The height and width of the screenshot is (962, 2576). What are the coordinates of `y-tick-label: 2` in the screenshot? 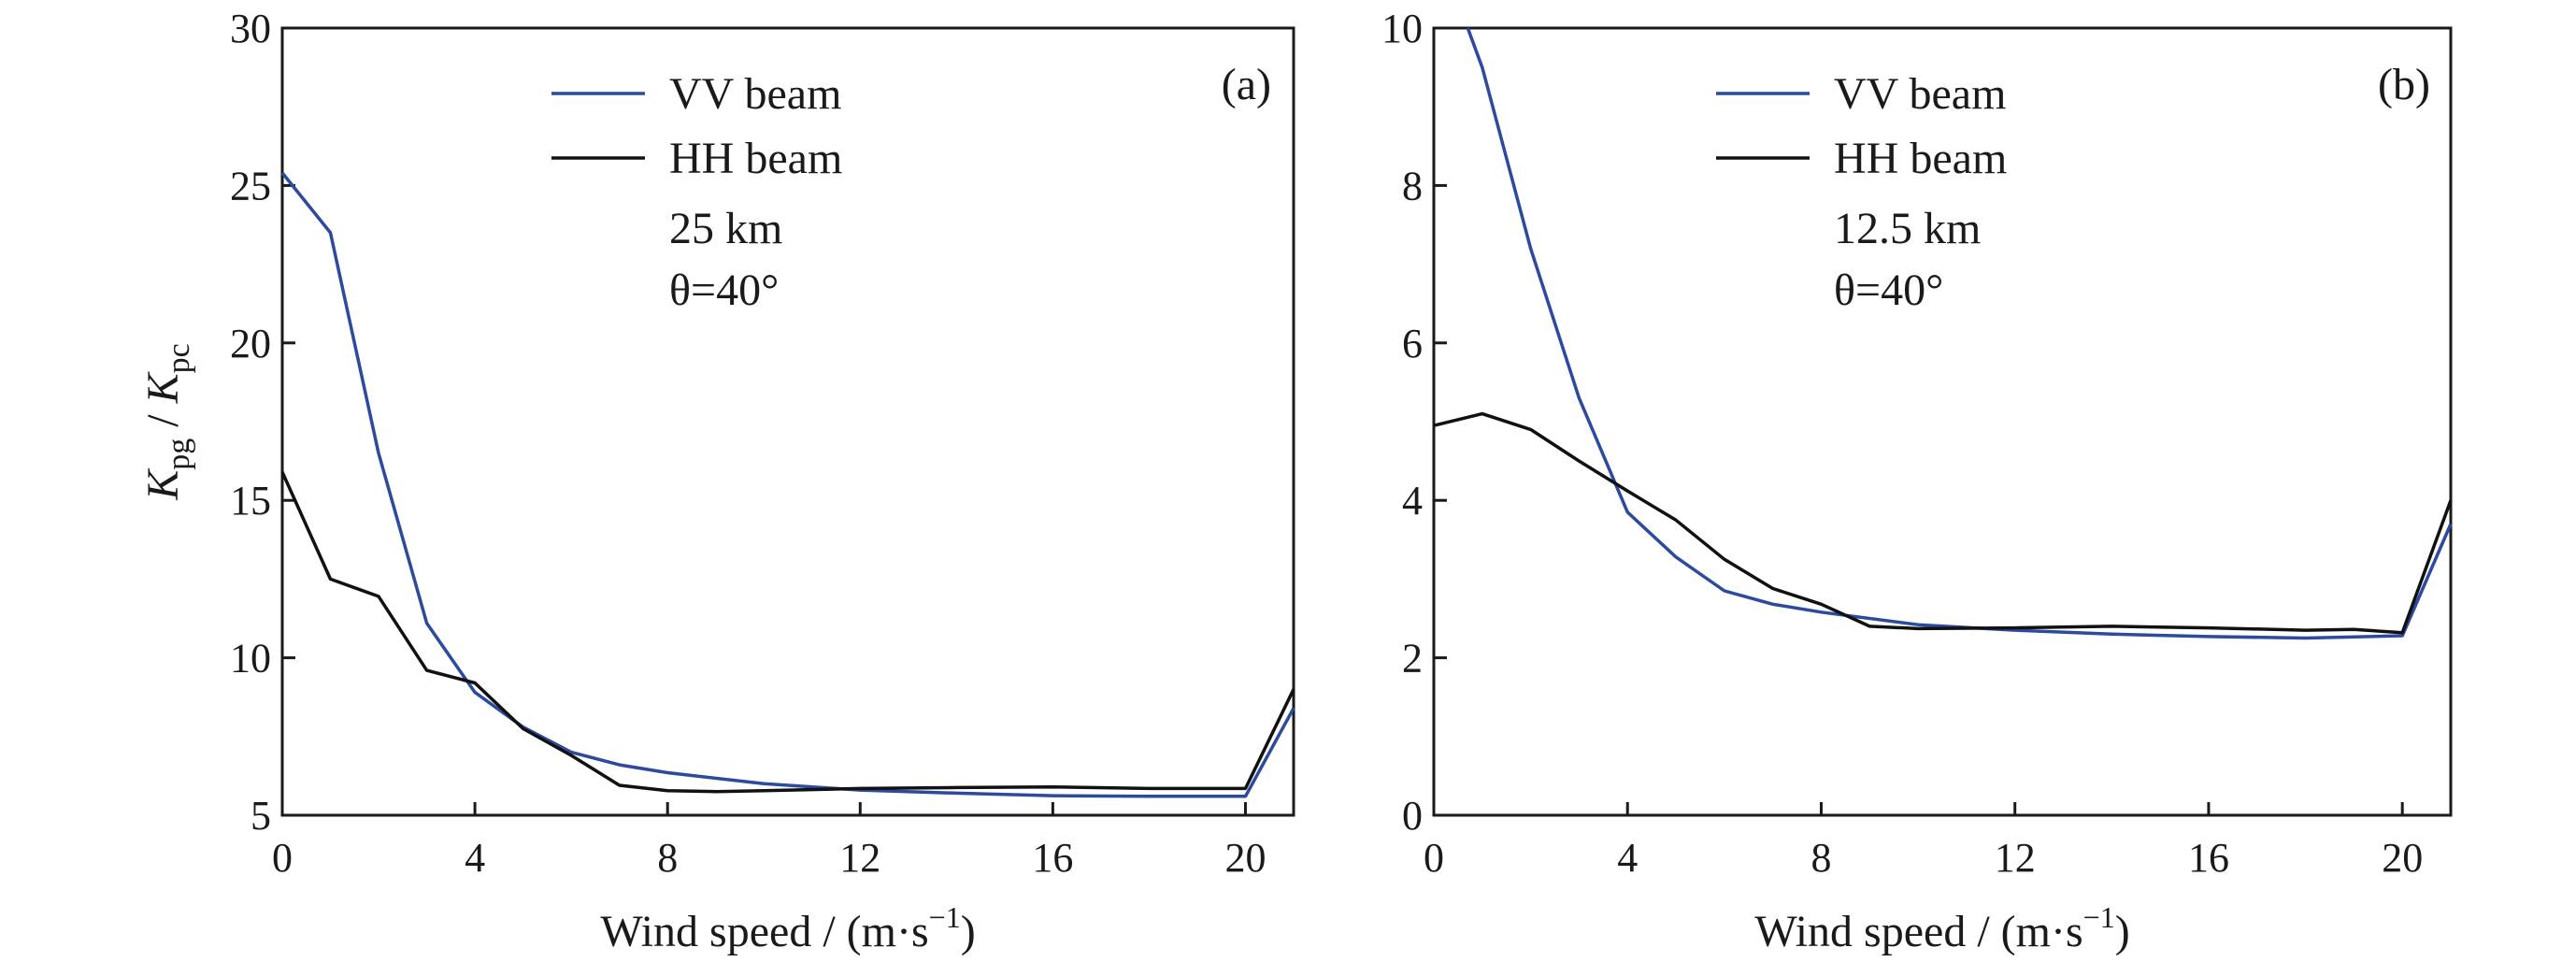 It's located at (1412, 659).